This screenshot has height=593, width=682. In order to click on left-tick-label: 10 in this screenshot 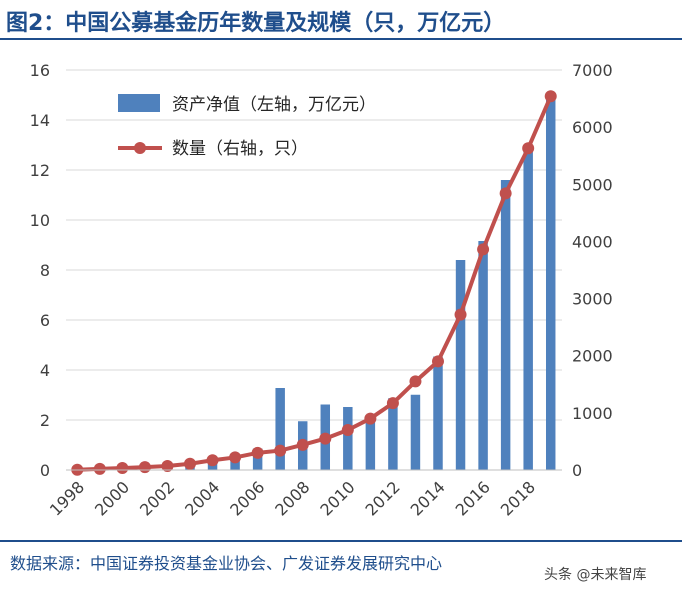, I will do `click(40, 220)`.